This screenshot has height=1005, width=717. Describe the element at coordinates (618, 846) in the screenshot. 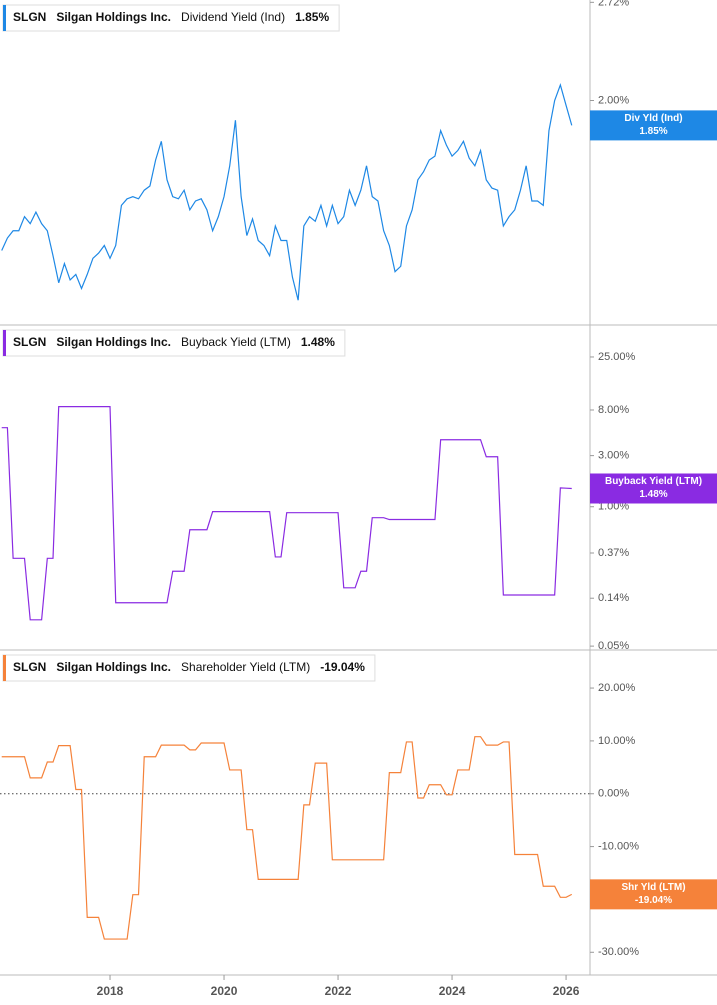

I see `y-tick-label: -10.00%` at that location.